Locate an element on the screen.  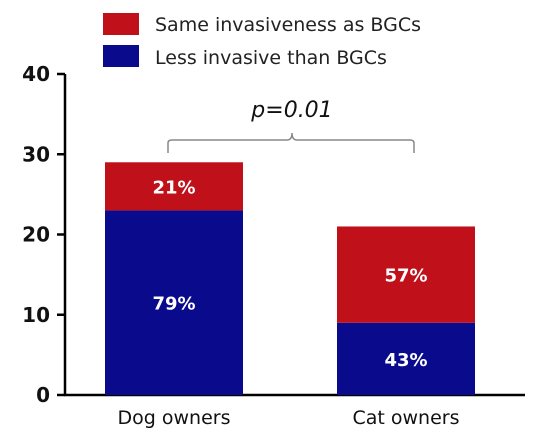
bar-value-label: 43% is located at coordinates (405, 360).